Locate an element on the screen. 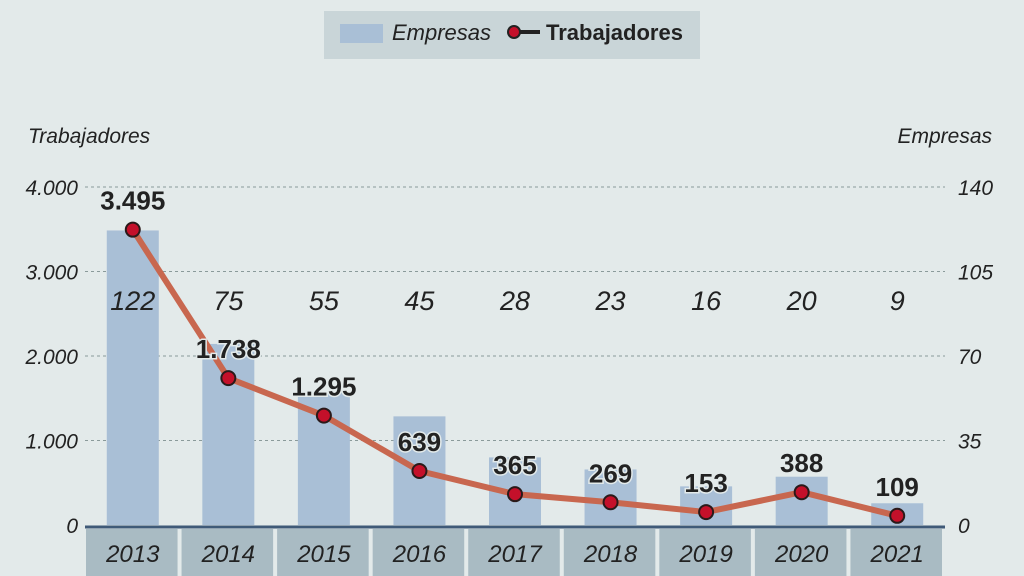  x-tick-label: 2019 is located at coordinates (705, 554).